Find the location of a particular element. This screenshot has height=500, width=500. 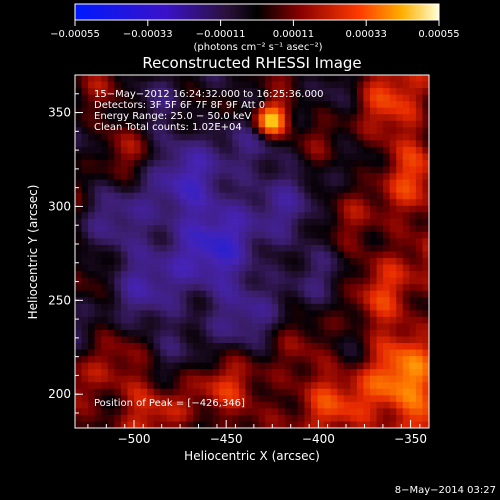

annotation-counts: Clean Total counts: 1.02E+04 is located at coordinates (168, 127).